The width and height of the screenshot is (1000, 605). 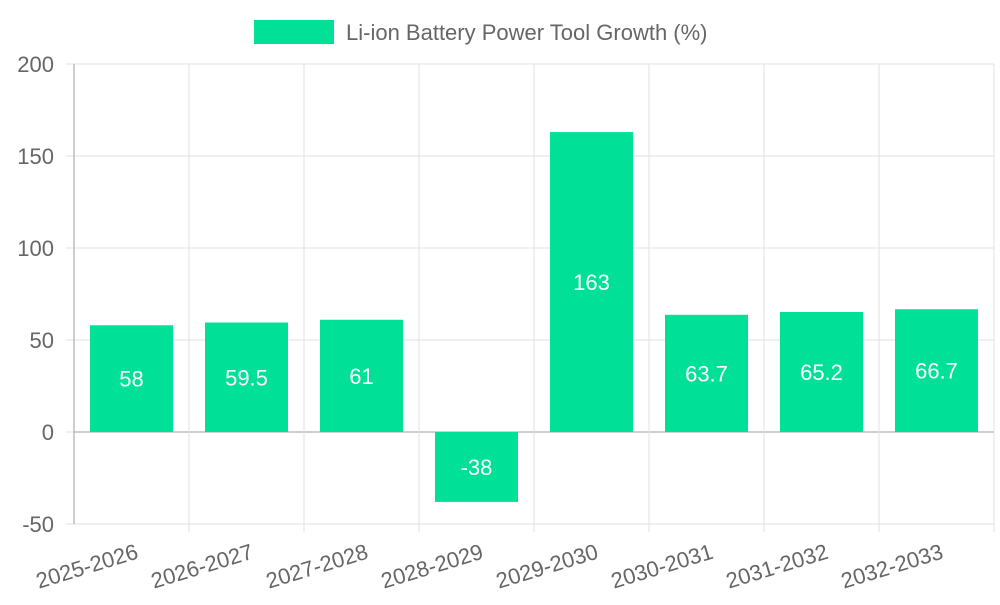 I want to click on legend: Li-ion Battery Power Tool Growth (%), so click(x=481, y=32).